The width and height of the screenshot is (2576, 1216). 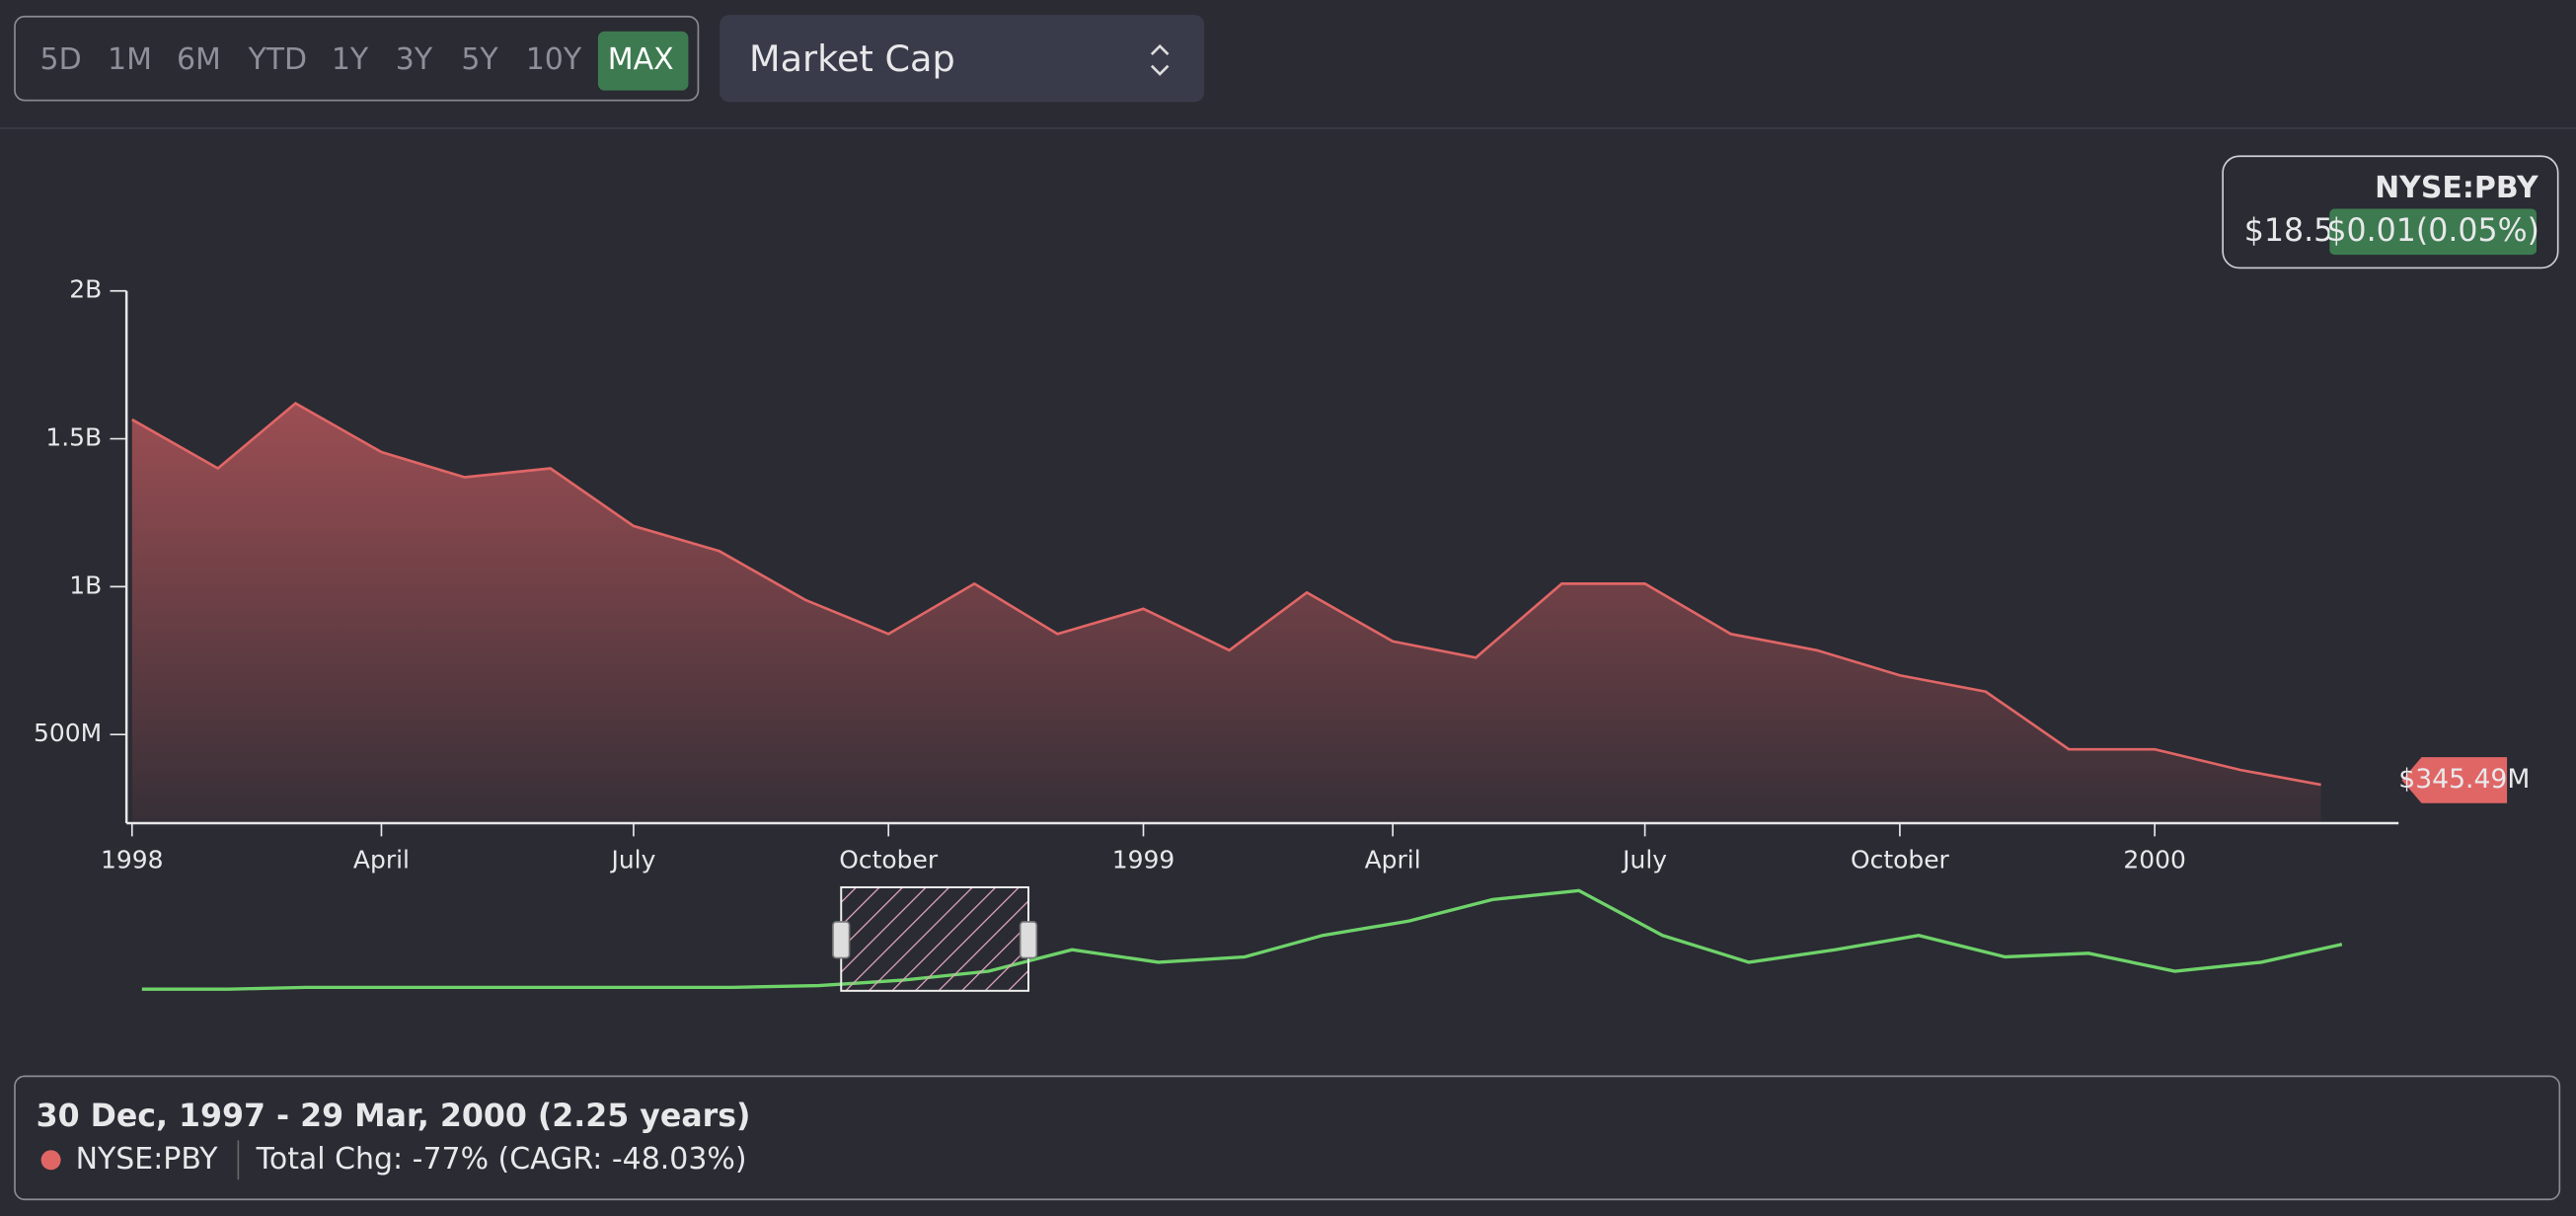 I want to click on navigator-line, so click(x=1242, y=939).